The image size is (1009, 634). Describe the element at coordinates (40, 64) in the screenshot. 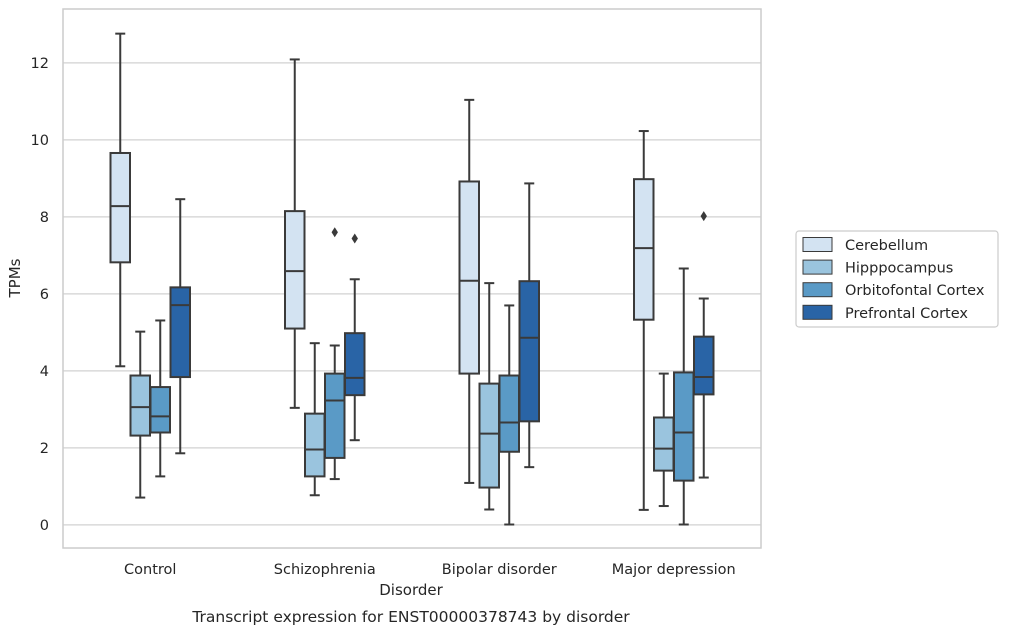

I see `y-tick-label: 12` at that location.